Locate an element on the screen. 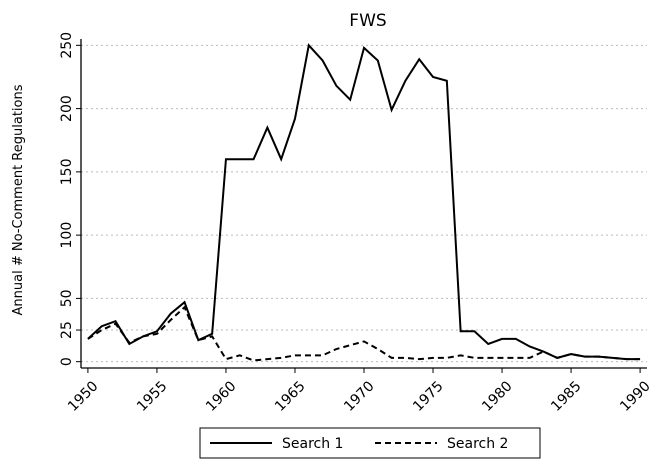 The image size is (653, 465). x-tick-label: 1950 is located at coordinates (83, 396).